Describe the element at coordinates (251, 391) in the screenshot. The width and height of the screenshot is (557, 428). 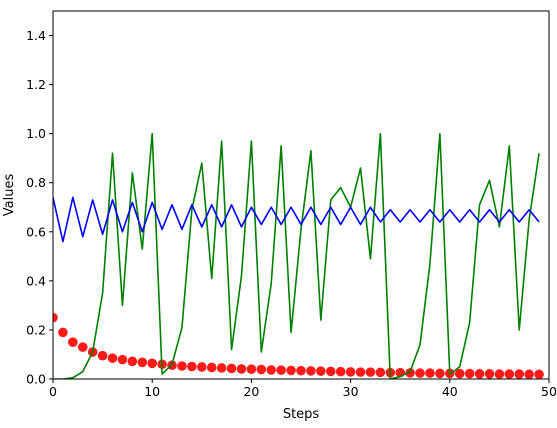
I see `x-tick-label: 20` at that location.